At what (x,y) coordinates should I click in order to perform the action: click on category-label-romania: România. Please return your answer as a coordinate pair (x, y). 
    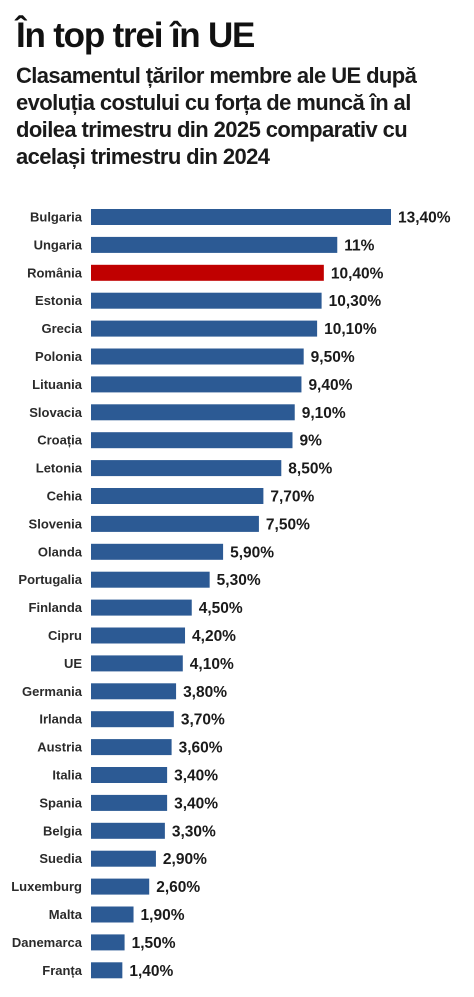
    Looking at the image, I should click on (55, 272).